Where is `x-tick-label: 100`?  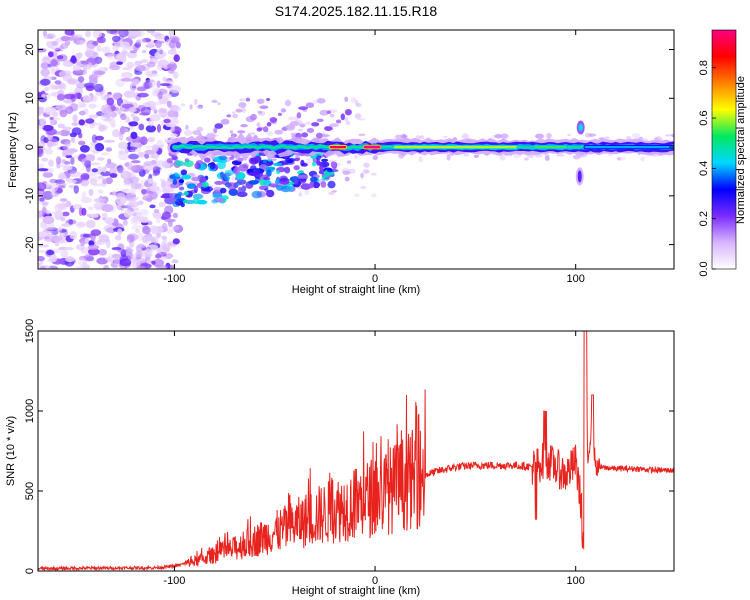 x-tick-label: 100 is located at coordinates (576, 581).